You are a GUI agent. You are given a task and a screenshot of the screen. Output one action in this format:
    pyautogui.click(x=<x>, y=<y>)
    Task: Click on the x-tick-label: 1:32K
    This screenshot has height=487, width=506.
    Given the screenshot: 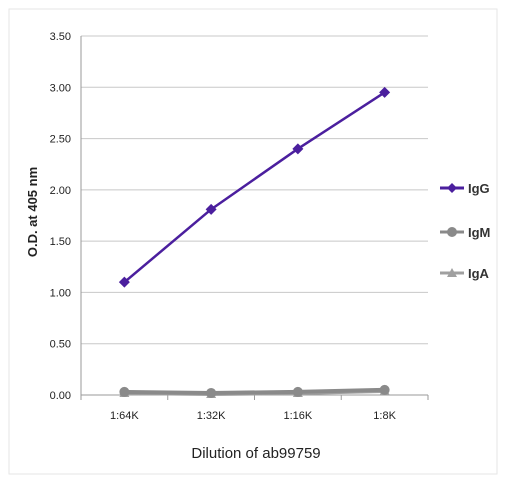 What is the action you would take?
    pyautogui.click(x=211, y=416)
    